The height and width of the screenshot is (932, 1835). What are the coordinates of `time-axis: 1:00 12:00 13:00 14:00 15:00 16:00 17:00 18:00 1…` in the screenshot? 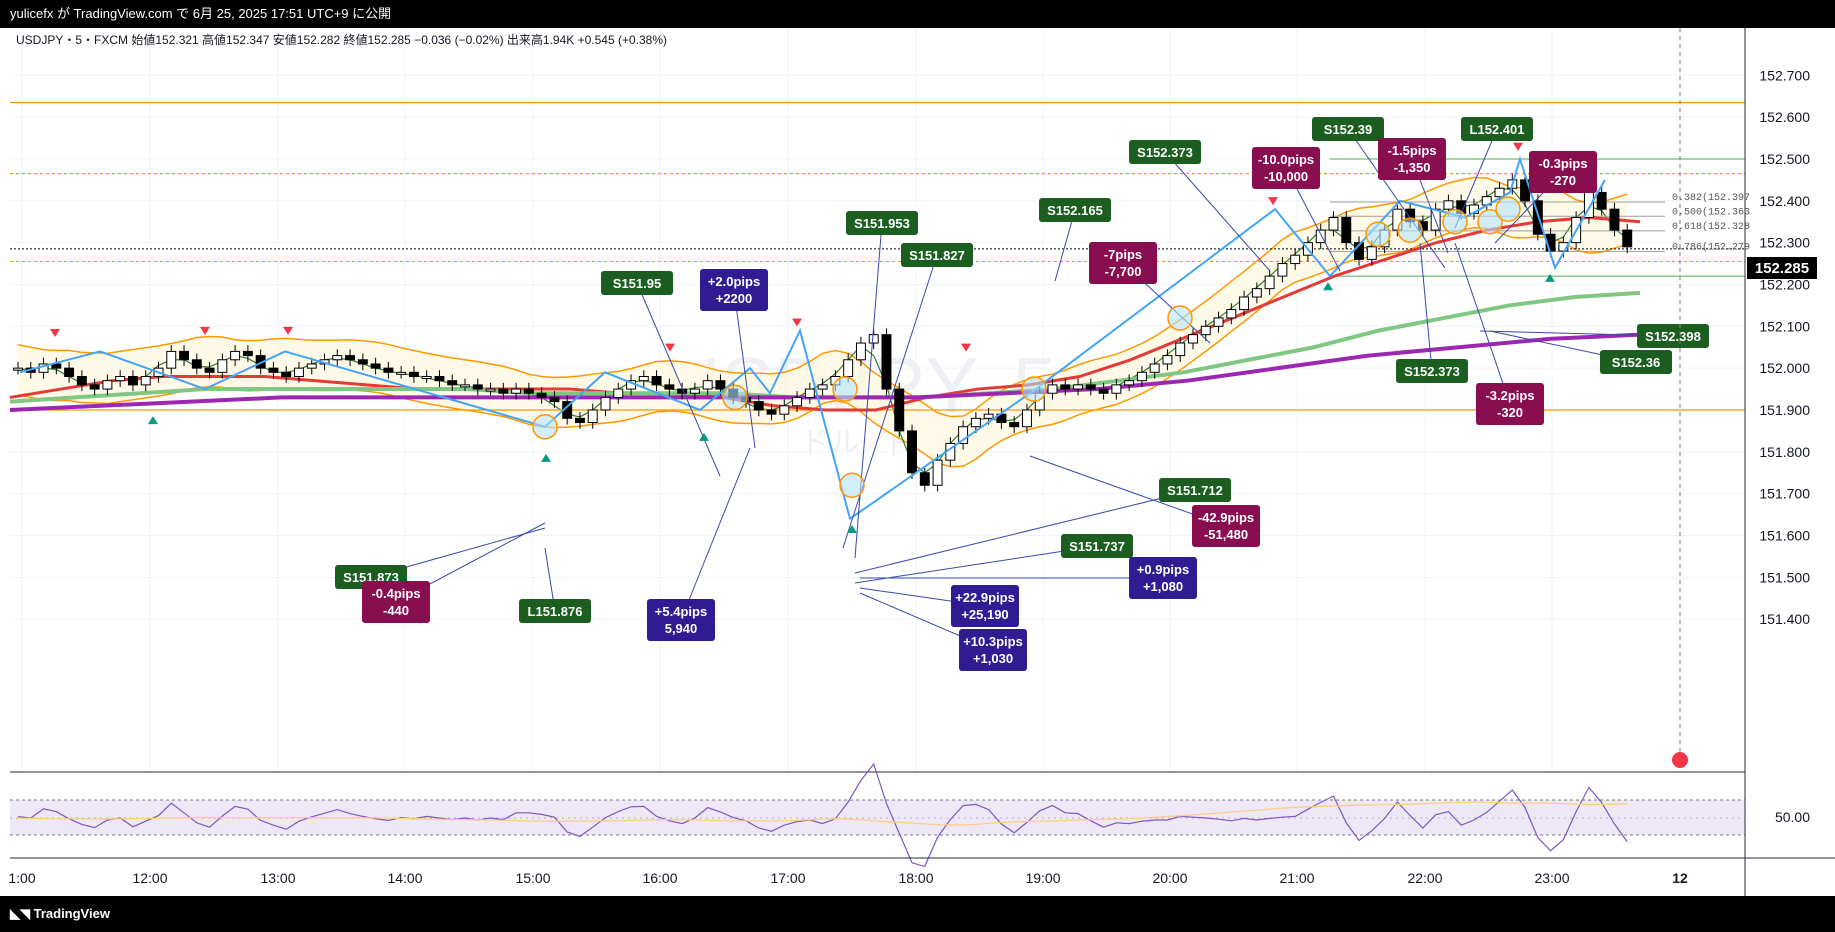 It's located at (848, 878).